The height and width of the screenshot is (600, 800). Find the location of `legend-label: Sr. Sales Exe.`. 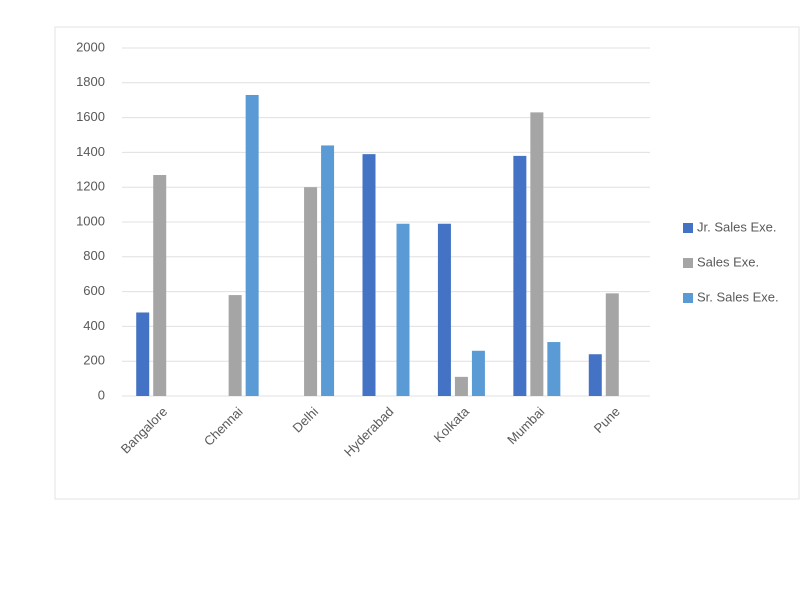

legend-label: Sr. Sales Exe. is located at coordinates (738, 296).